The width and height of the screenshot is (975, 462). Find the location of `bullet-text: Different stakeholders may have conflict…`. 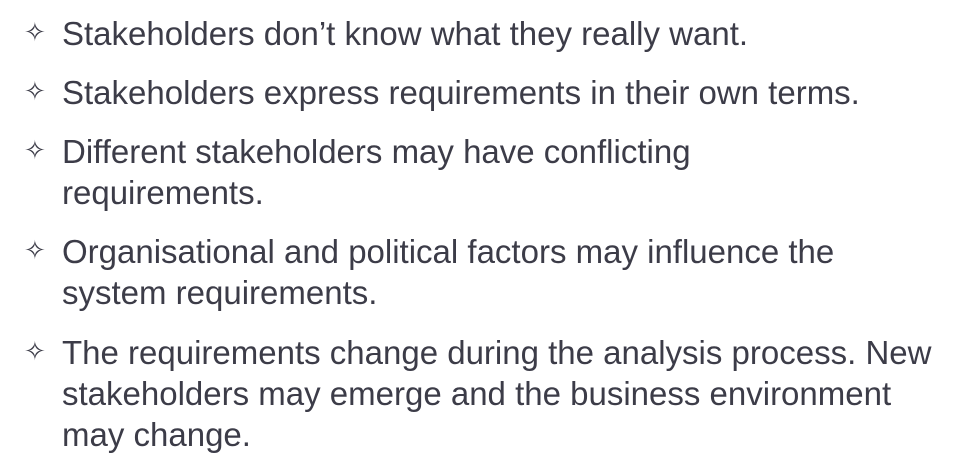

bullet-text: Different stakeholders may have conflict… is located at coordinates (376, 172).